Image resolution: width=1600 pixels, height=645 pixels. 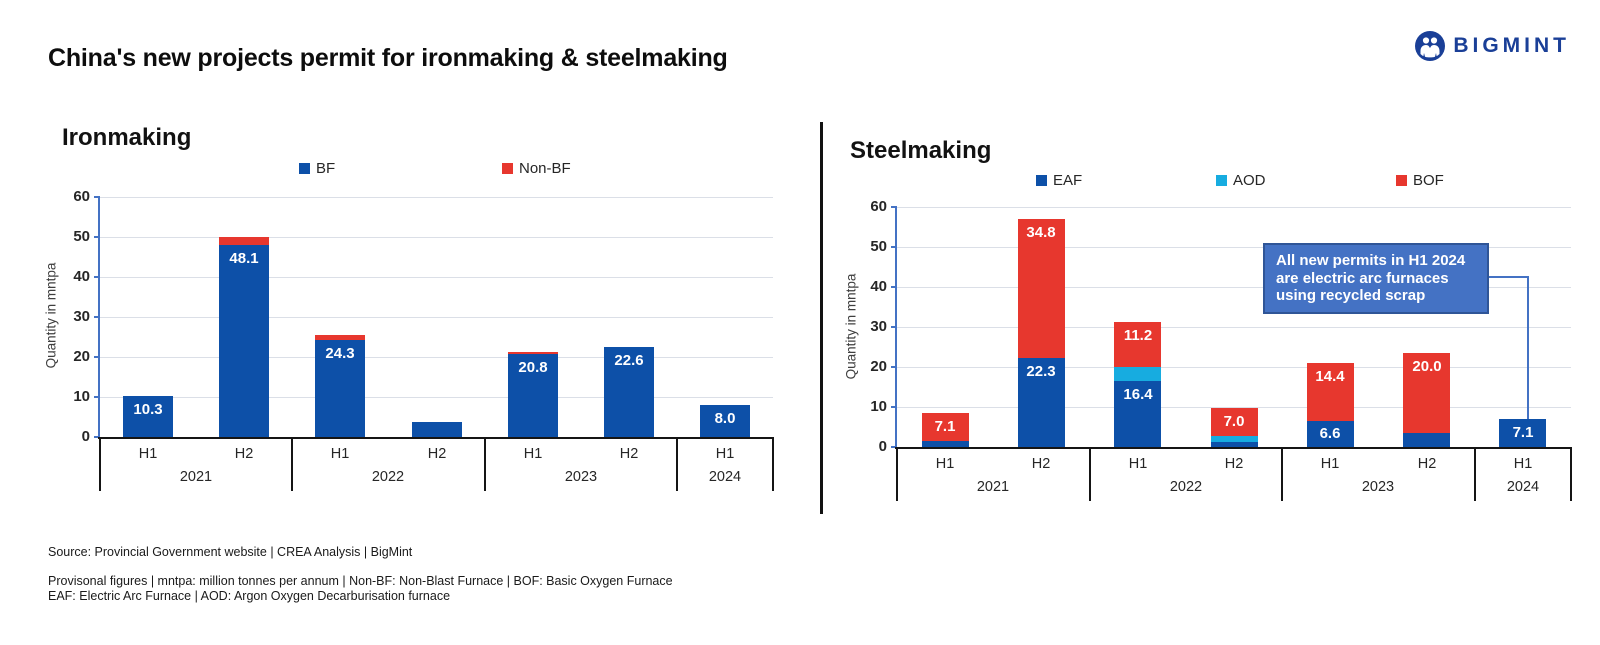 What do you see at coordinates (1427, 366) in the screenshot?
I see `data-label: 20.0` at bounding box center [1427, 366].